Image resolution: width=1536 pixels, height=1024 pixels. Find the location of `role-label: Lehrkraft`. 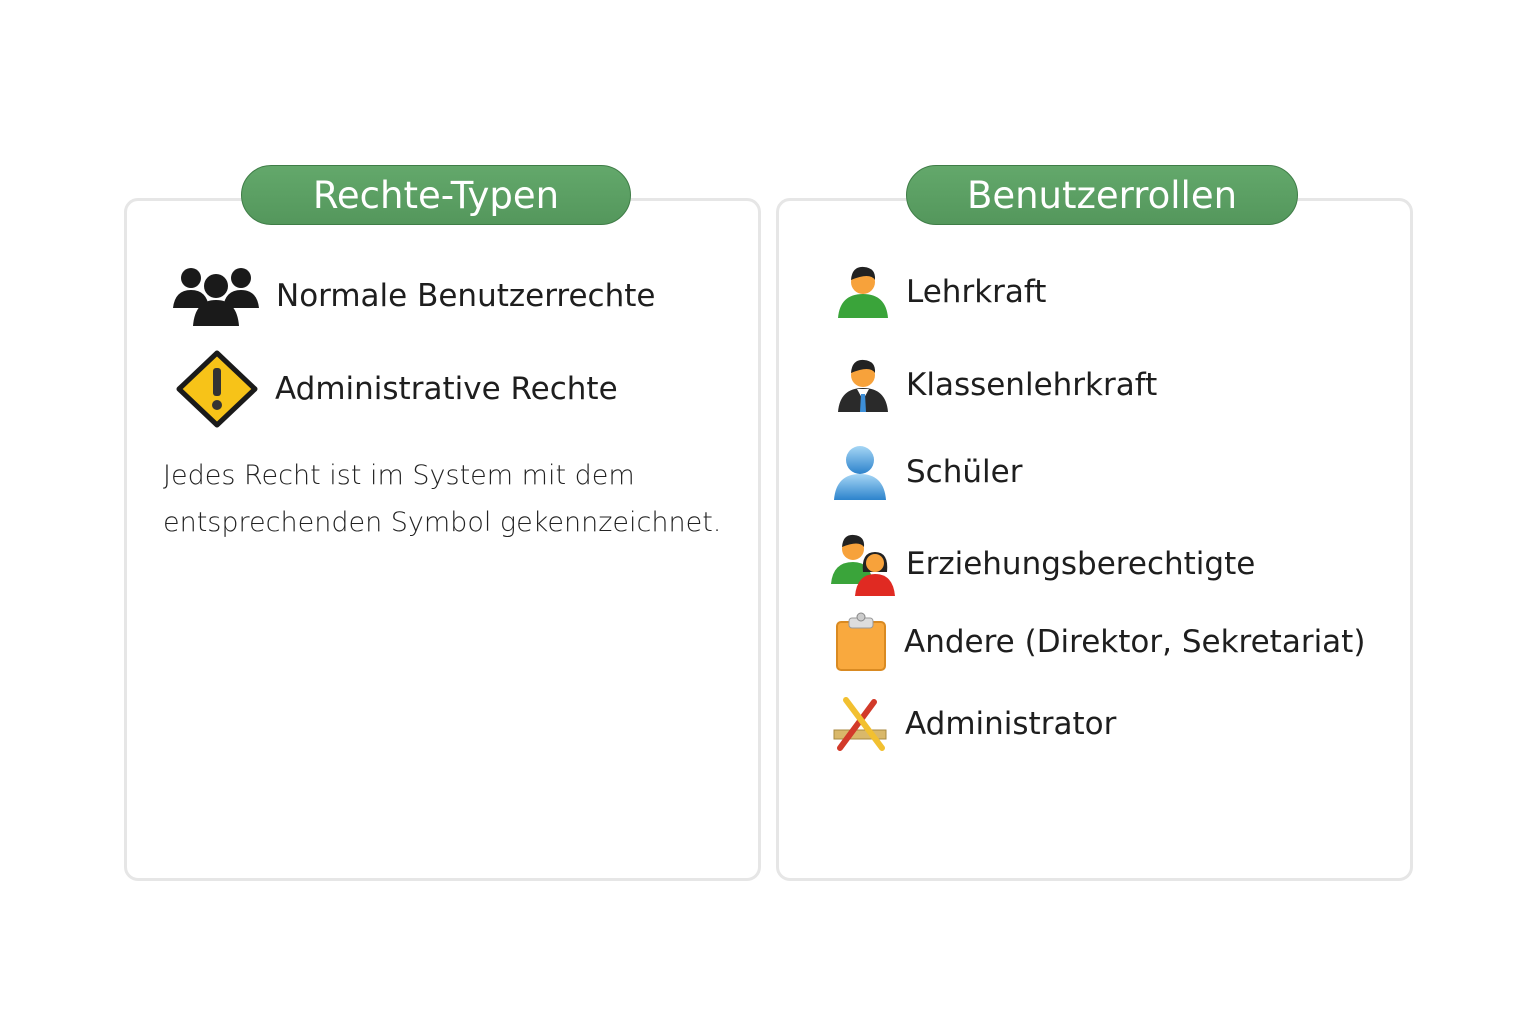

role-label: Lehrkraft is located at coordinates (976, 292).